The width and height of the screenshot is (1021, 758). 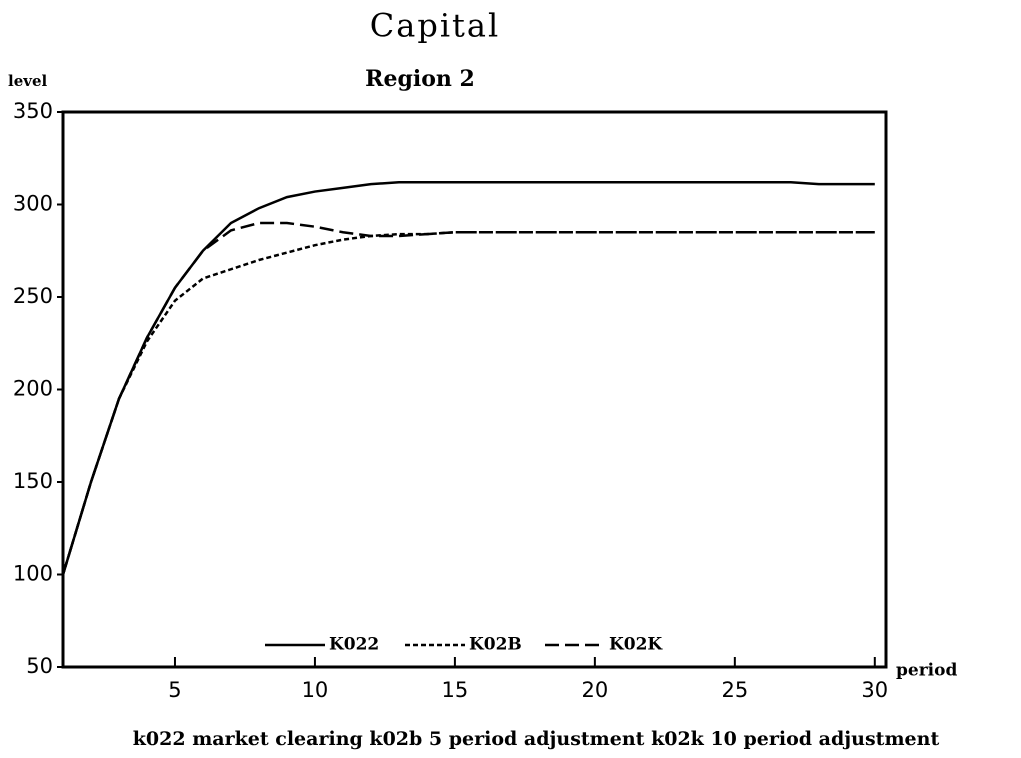 I want to click on y-tick-label: 200, so click(x=33, y=389).